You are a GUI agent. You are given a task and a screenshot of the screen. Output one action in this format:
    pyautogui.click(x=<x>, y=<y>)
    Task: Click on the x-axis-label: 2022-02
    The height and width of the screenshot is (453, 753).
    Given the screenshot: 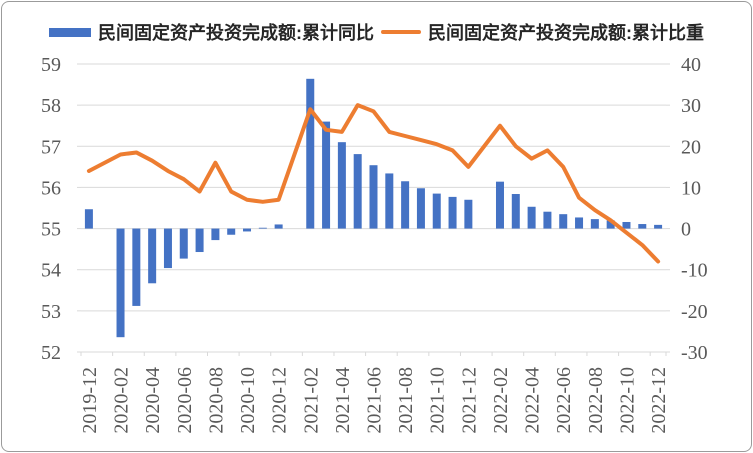 What is the action you would take?
    pyautogui.click(x=501, y=400)
    